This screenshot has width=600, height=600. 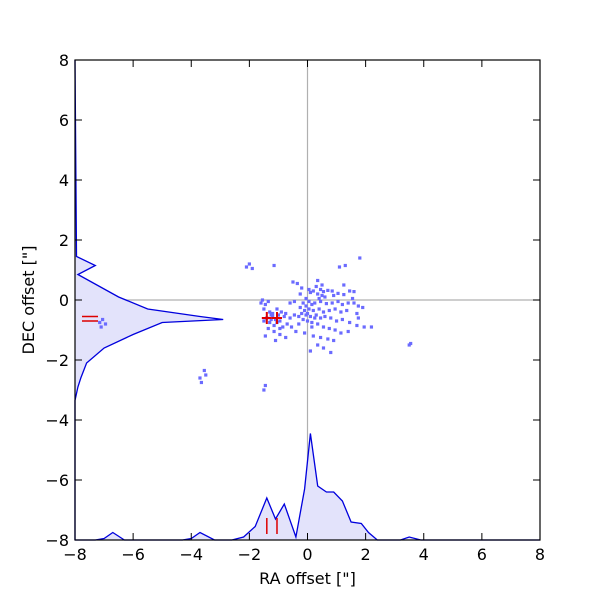 I want to click on x-tick-label: 4, so click(x=424, y=554).